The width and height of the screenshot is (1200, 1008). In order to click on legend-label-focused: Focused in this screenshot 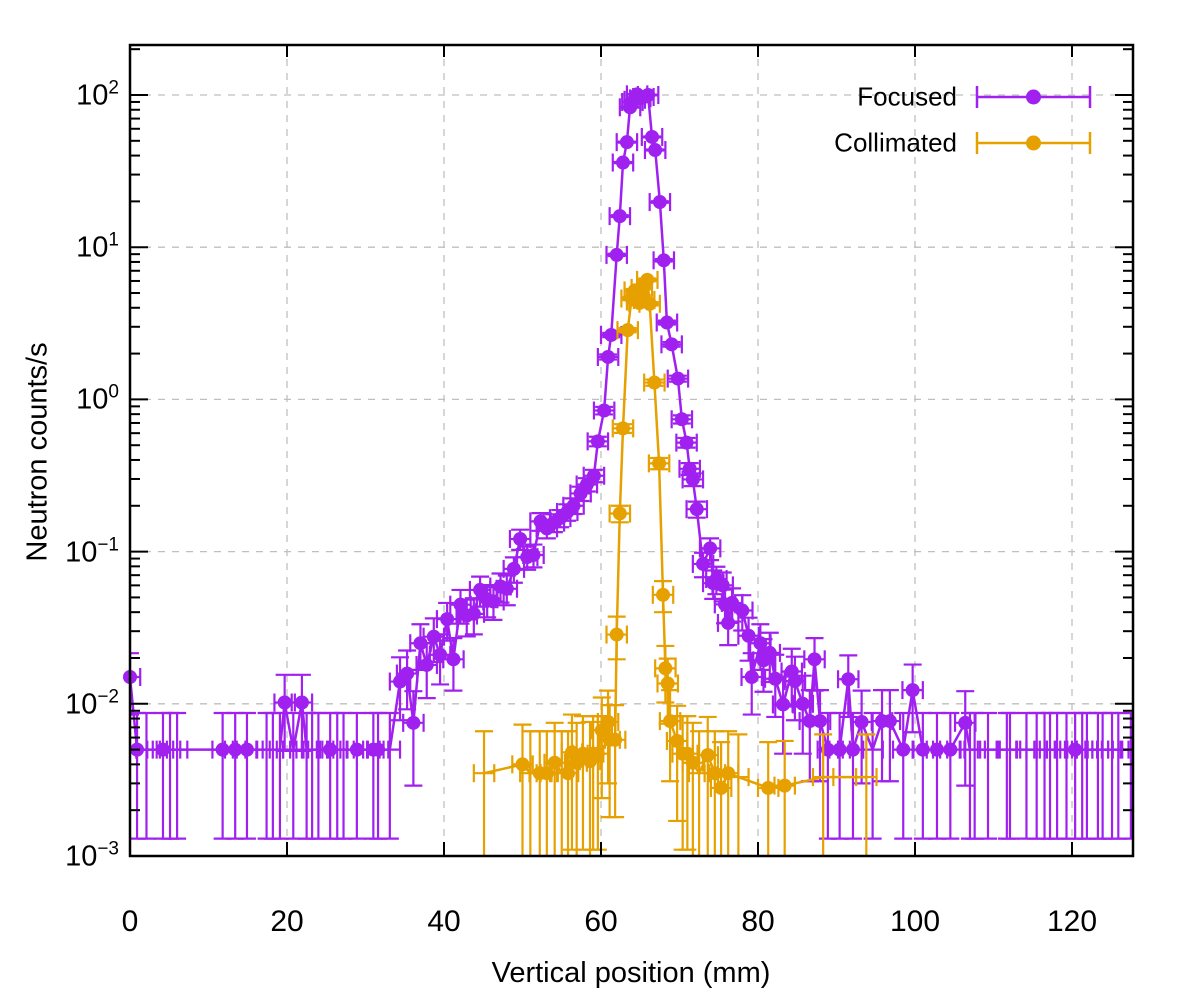, I will do `click(907, 96)`.